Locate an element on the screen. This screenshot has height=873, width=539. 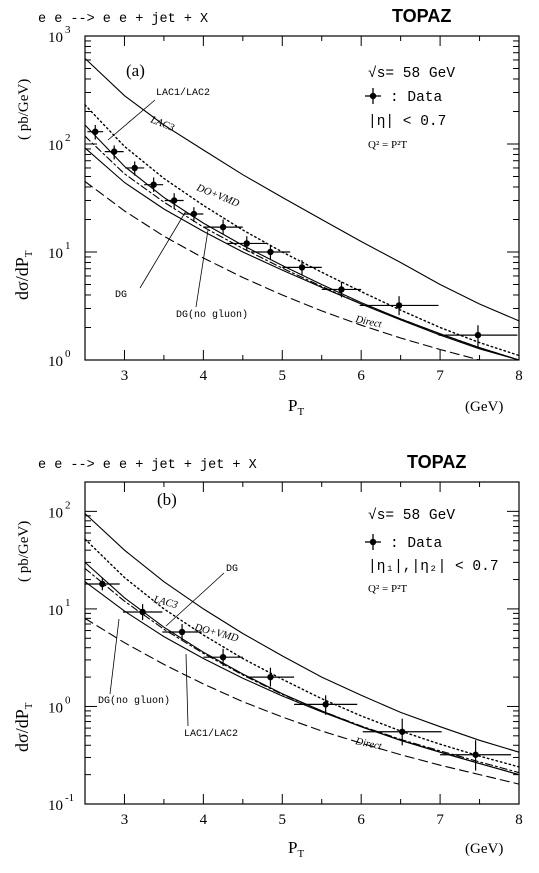
x-tick-label: 7 is located at coordinates (440, 820).